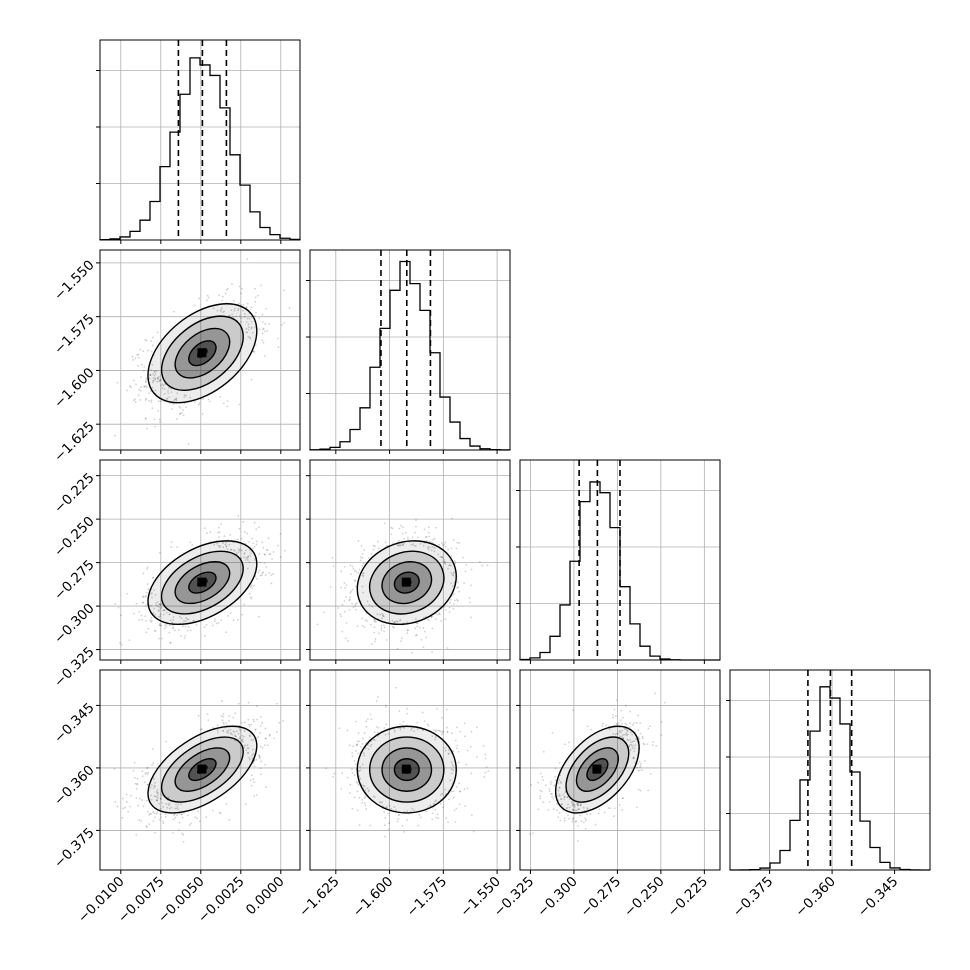 This screenshot has height=970, width=970. Describe the element at coordinates (601, 897) in the screenshot. I see `x-tick-label: −0.275` at that location.